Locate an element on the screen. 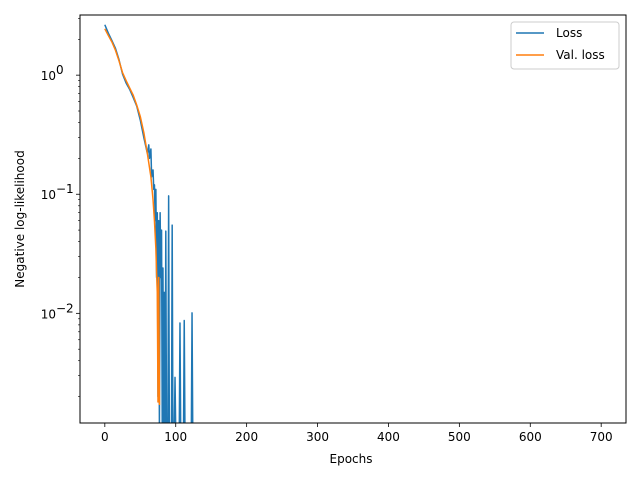  legend-label-val-loss: Val. loss is located at coordinates (580, 55).